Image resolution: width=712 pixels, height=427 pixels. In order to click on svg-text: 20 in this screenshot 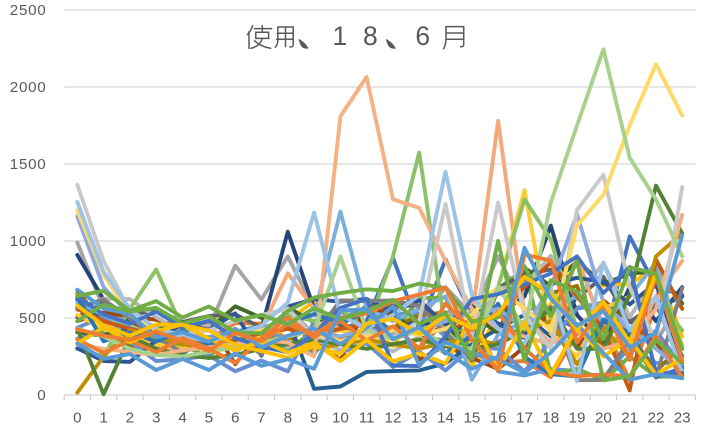, I will do `click(603, 418)`.